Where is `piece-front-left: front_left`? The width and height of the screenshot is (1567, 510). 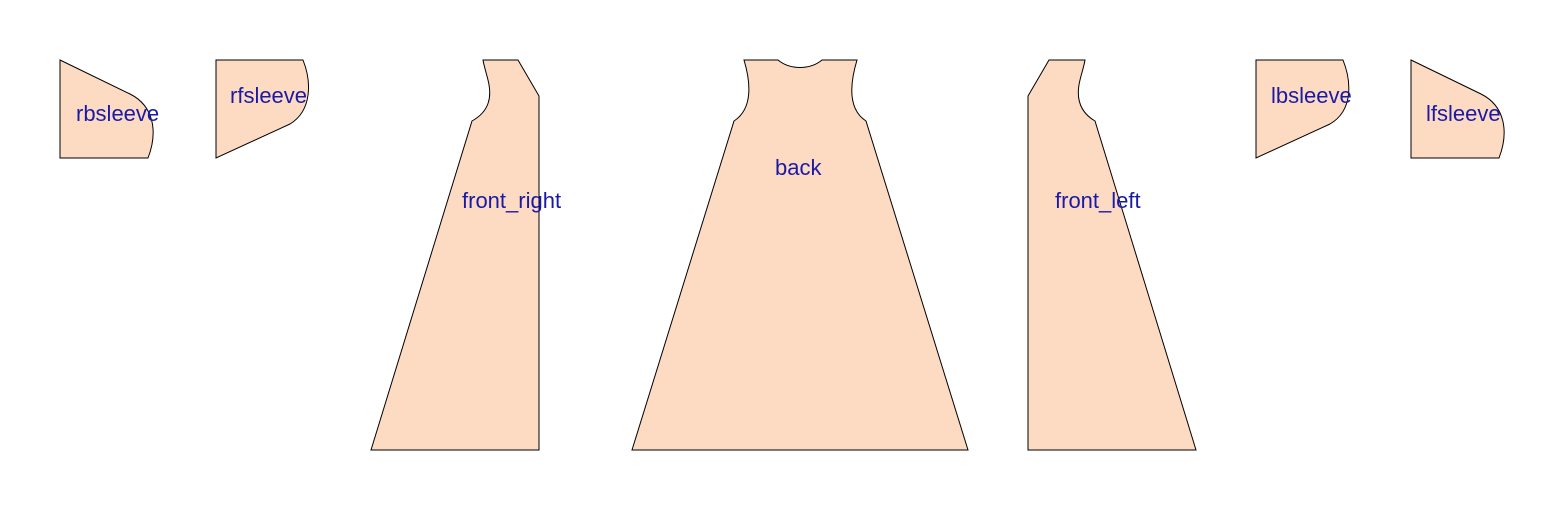 piece-front-left: front_left is located at coordinates (1112, 255).